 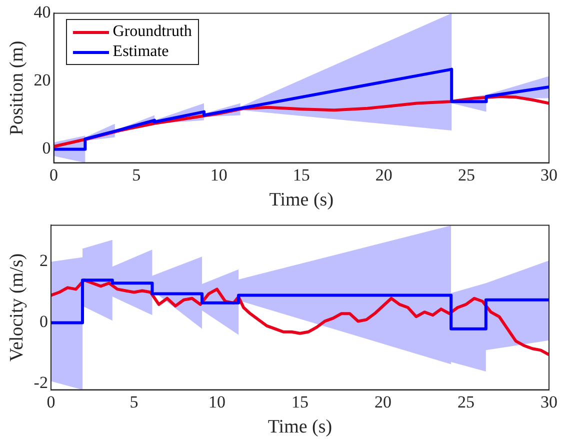 What do you see at coordinates (152, 32) in the screenshot?
I see `legend-label: Groundtruth` at bounding box center [152, 32].